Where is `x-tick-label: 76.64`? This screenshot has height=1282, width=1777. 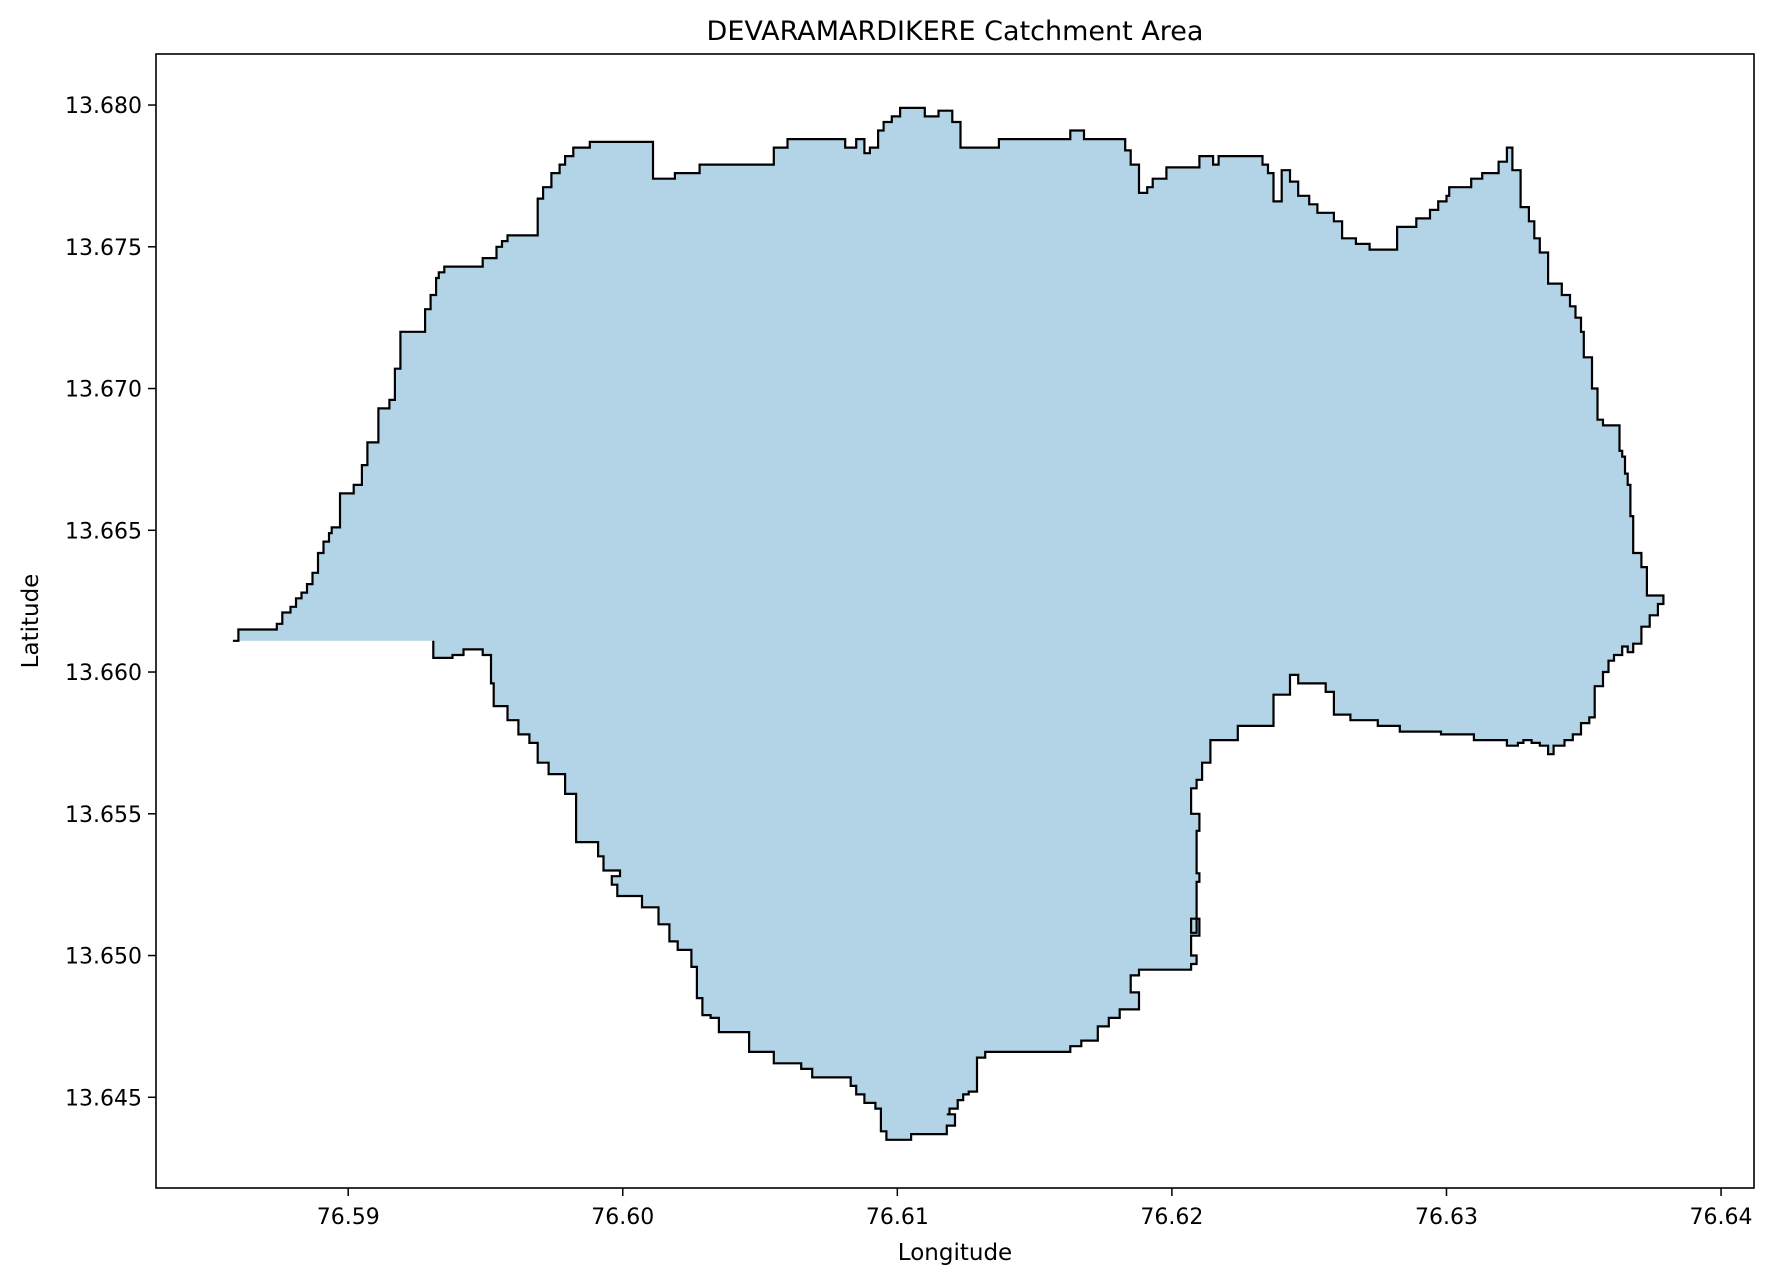
x-tick-label: 76.64 is located at coordinates (1721, 1217).